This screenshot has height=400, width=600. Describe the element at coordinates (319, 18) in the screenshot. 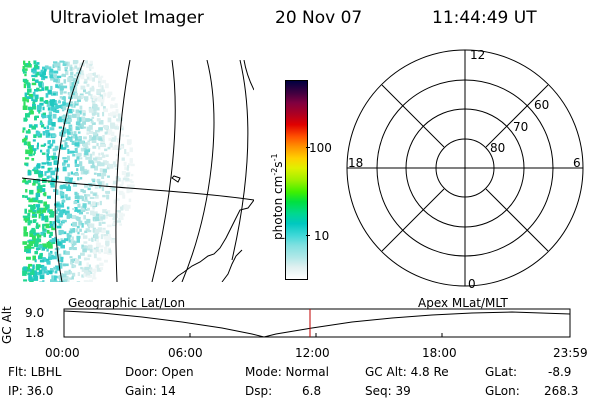

I see `date-label: 20 Nov 07` at that location.